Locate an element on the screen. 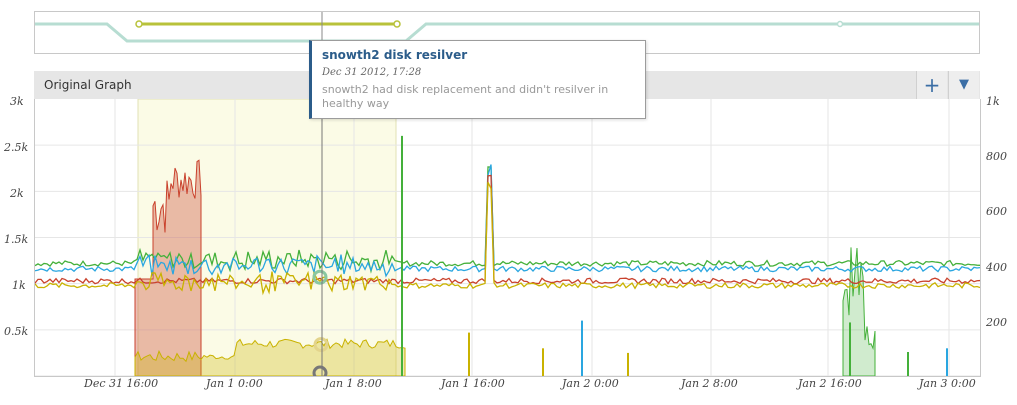 Image resolution: width=1017 pixels, height=405 pixels. overview-graph is located at coordinates (507, 32).